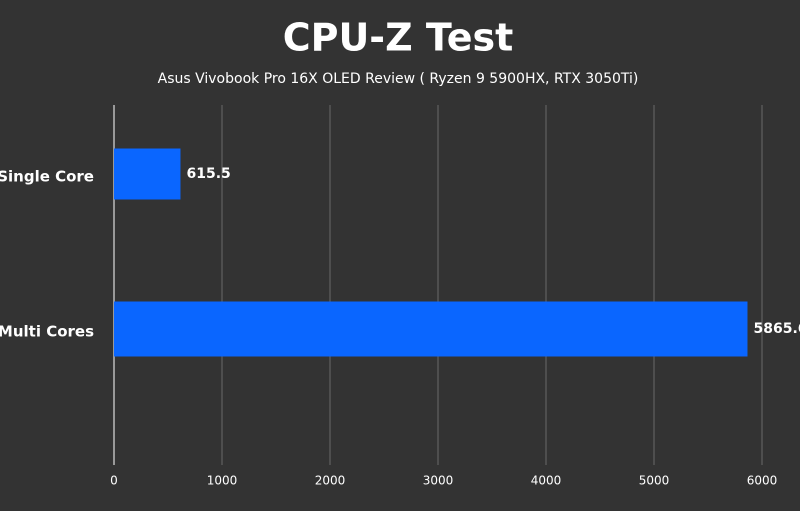  I want to click on x-tick-label: 4000, so click(546, 481).